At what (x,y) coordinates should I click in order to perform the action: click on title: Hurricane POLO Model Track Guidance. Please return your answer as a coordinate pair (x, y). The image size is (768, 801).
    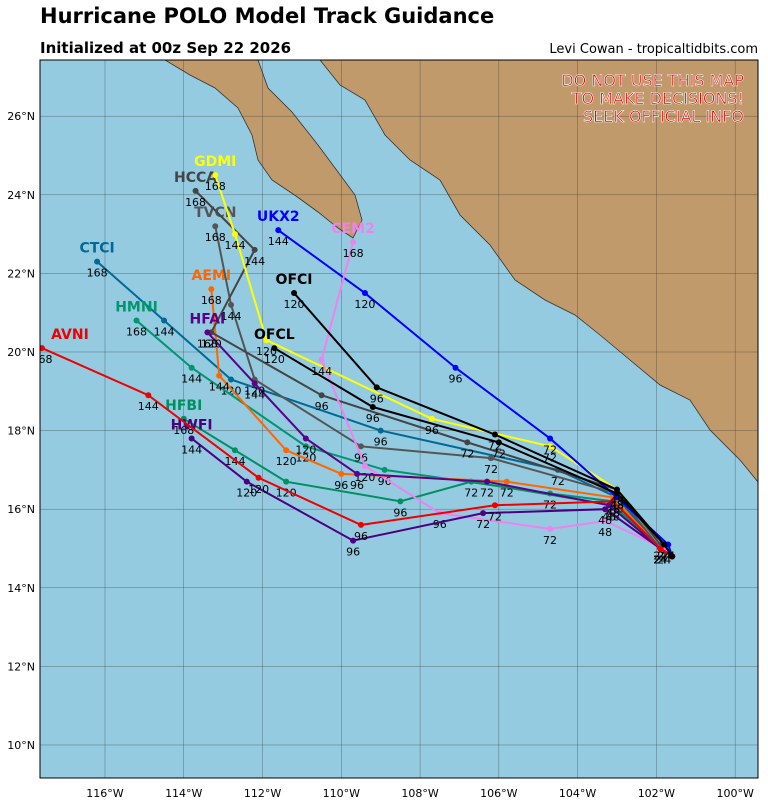
    Looking at the image, I should click on (267, 16).